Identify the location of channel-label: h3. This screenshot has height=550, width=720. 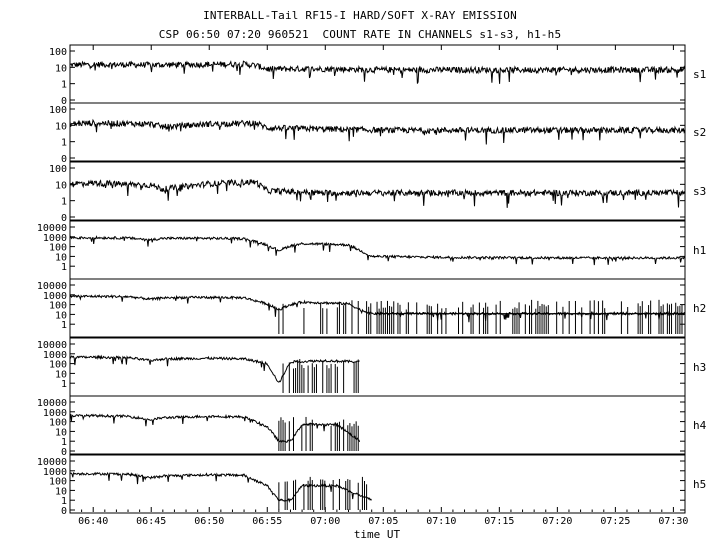
(699, 367).